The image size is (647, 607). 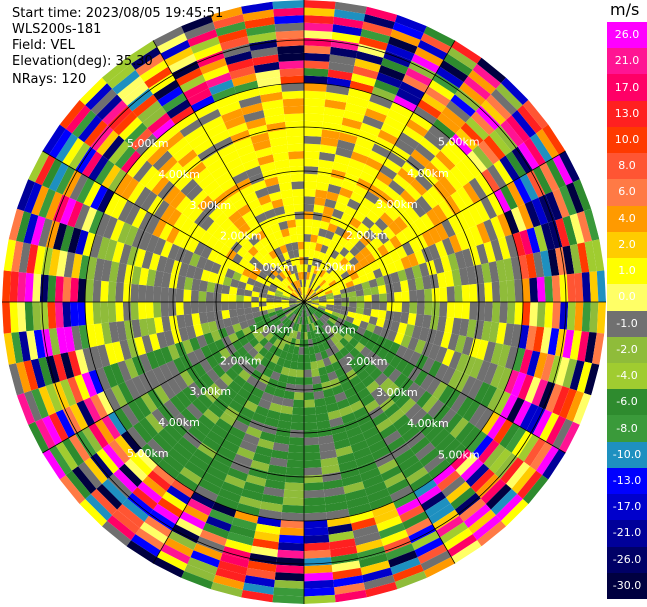 I want to click on colorbar-tick-label: -26.0, so click(x=627, y=559).